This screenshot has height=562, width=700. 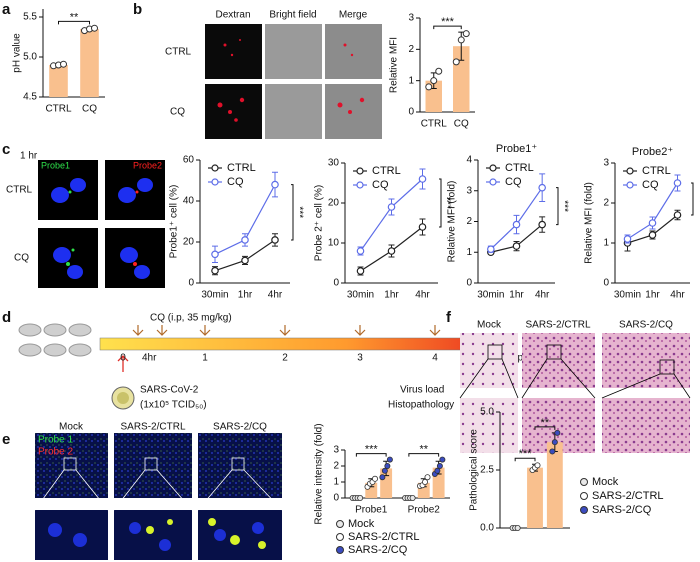 I want to click on schematic, so click(x=264, y=375).